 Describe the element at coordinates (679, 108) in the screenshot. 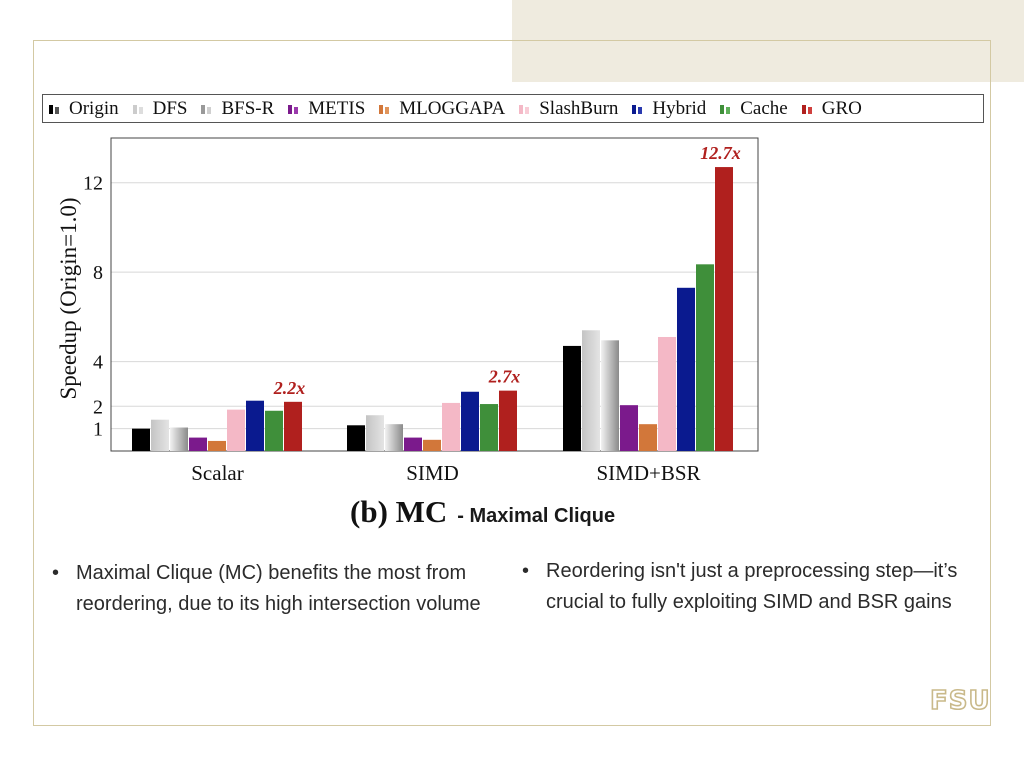

I see `legend-label: Hybrid` at that location.